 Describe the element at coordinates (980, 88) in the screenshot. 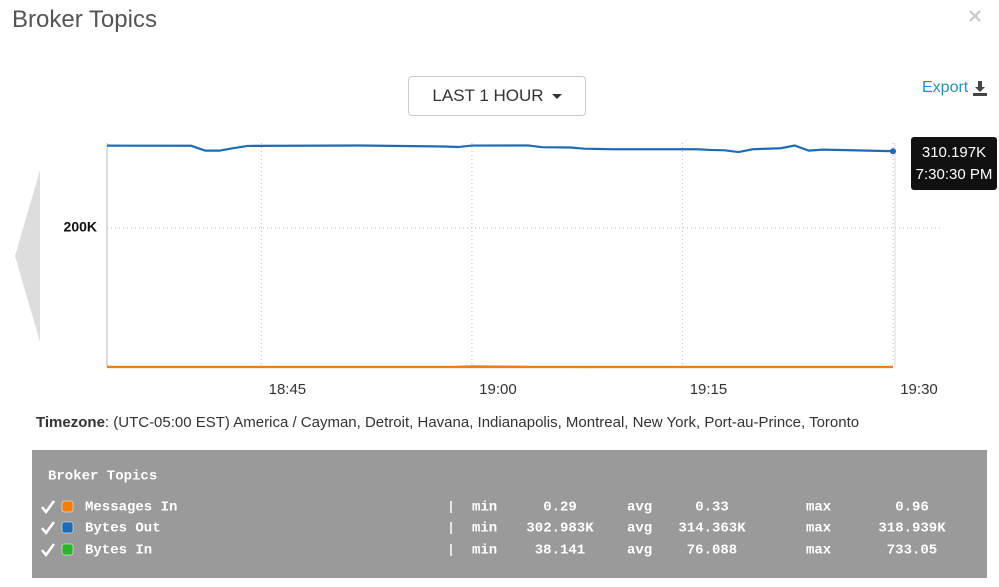

I see `download-icon` at that location.